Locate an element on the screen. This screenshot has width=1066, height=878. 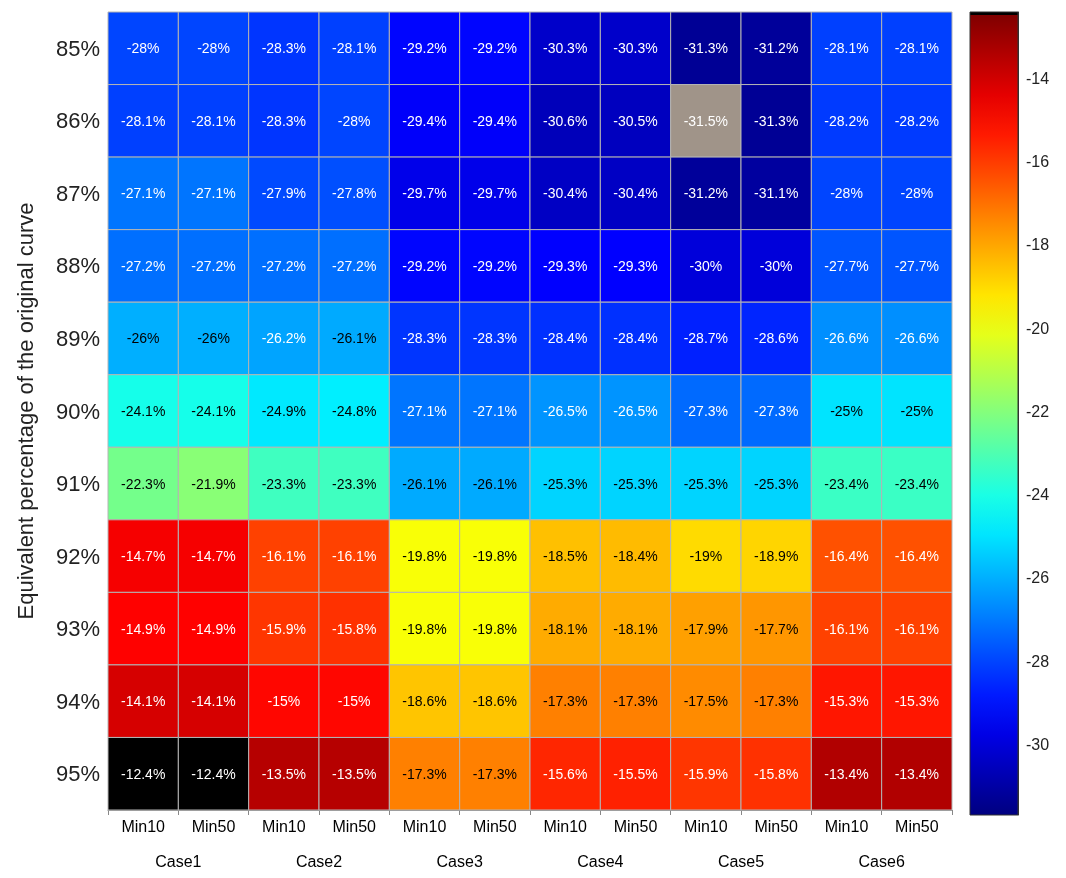
data-label: -18.9% is located at coordinates (776, 556).